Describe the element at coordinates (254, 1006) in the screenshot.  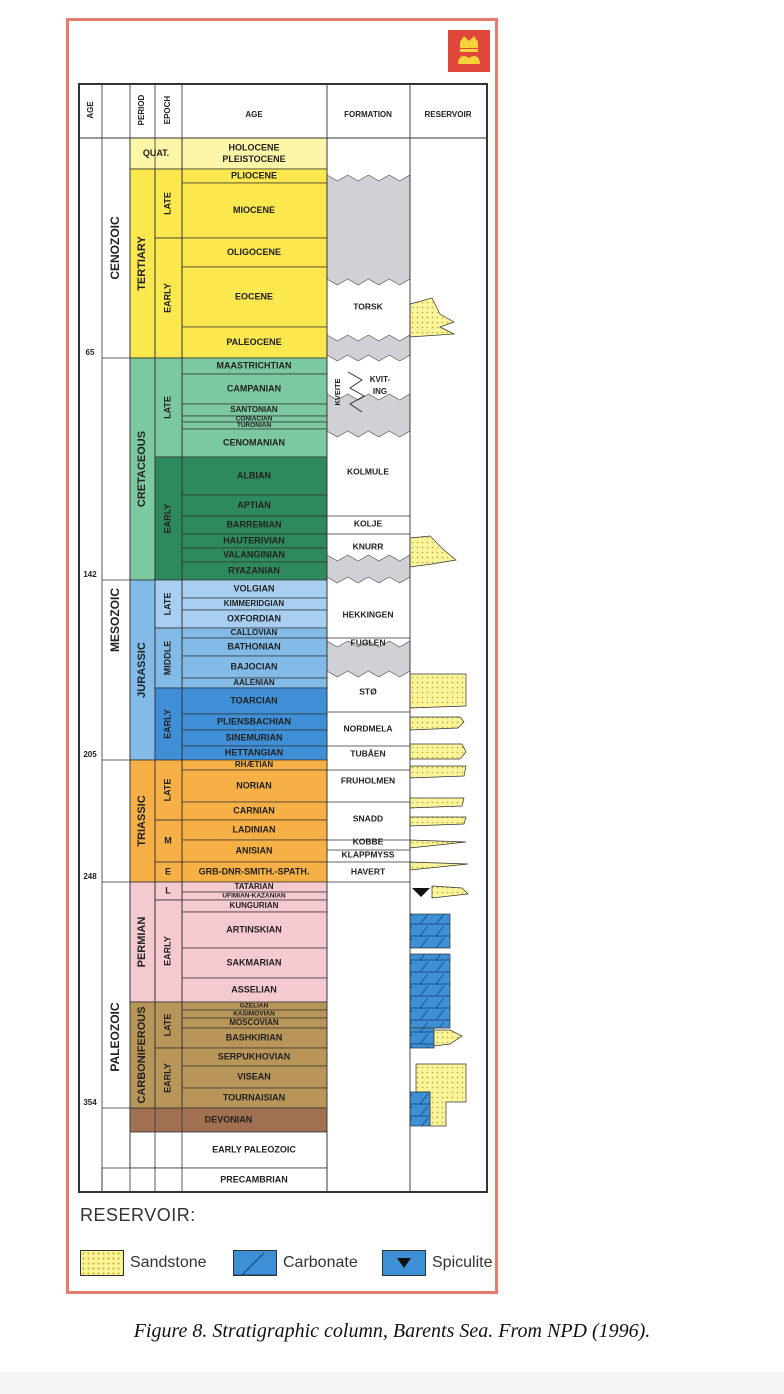
I see `stage-label: GZELIAN` at that location.